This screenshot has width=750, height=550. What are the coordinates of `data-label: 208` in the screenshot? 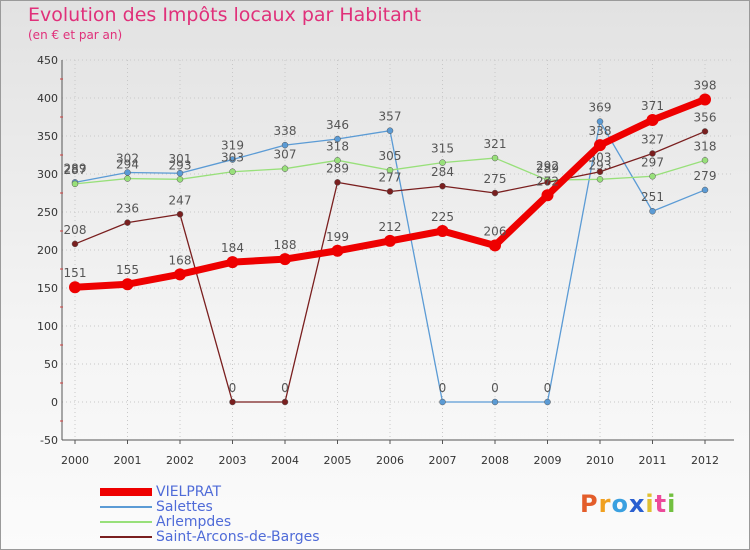 It's located at (75, 230).